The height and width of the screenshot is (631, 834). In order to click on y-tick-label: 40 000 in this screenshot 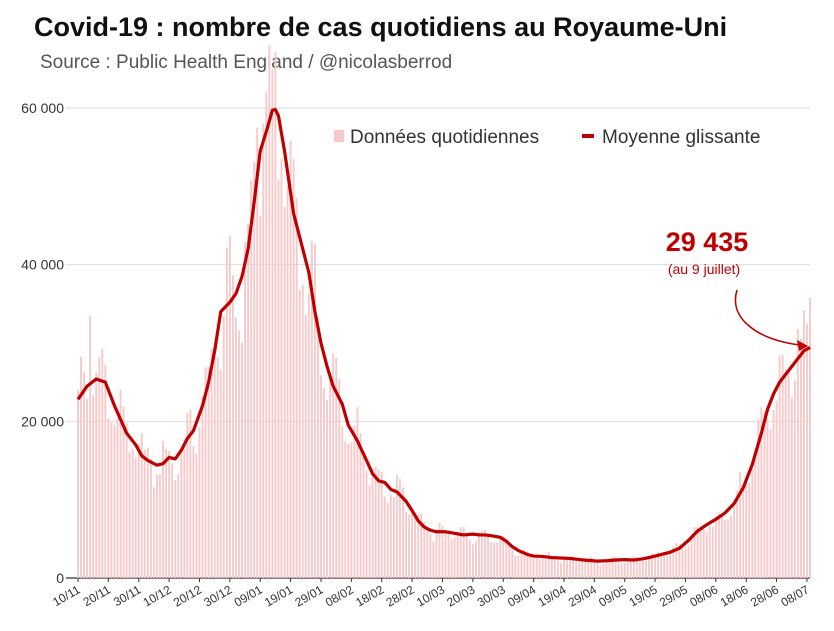, I will do `click(42, 265)`.